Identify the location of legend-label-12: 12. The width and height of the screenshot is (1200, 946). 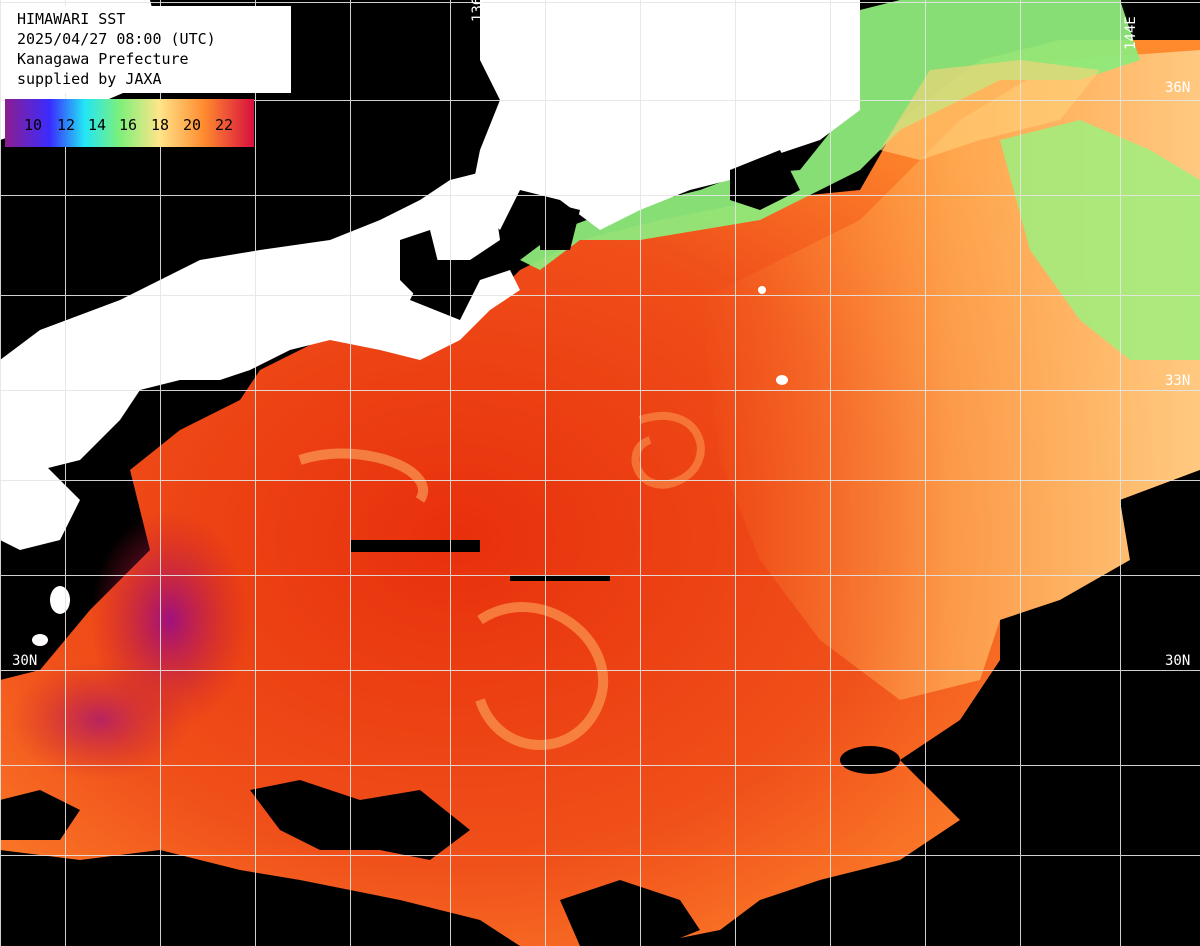
(66, 125).